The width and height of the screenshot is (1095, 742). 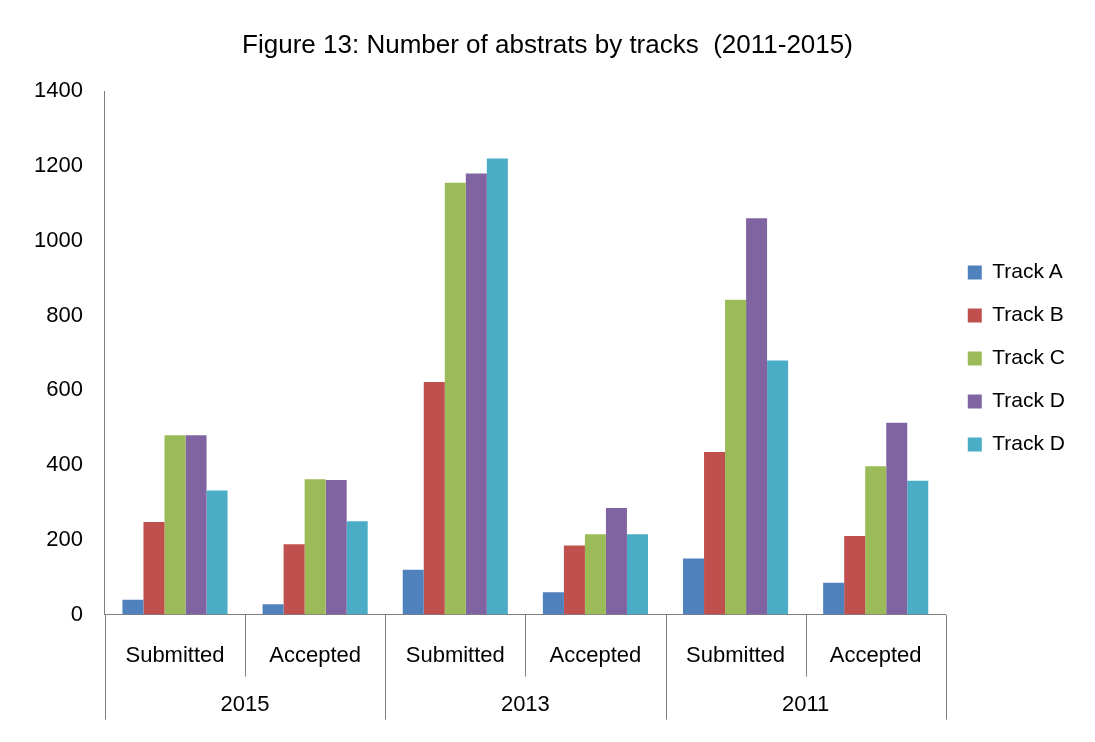 What do you see at coordinates (58, 90) in the screenshot?
I see `y-tick-label: 1400` at bounding box center [58, 90].